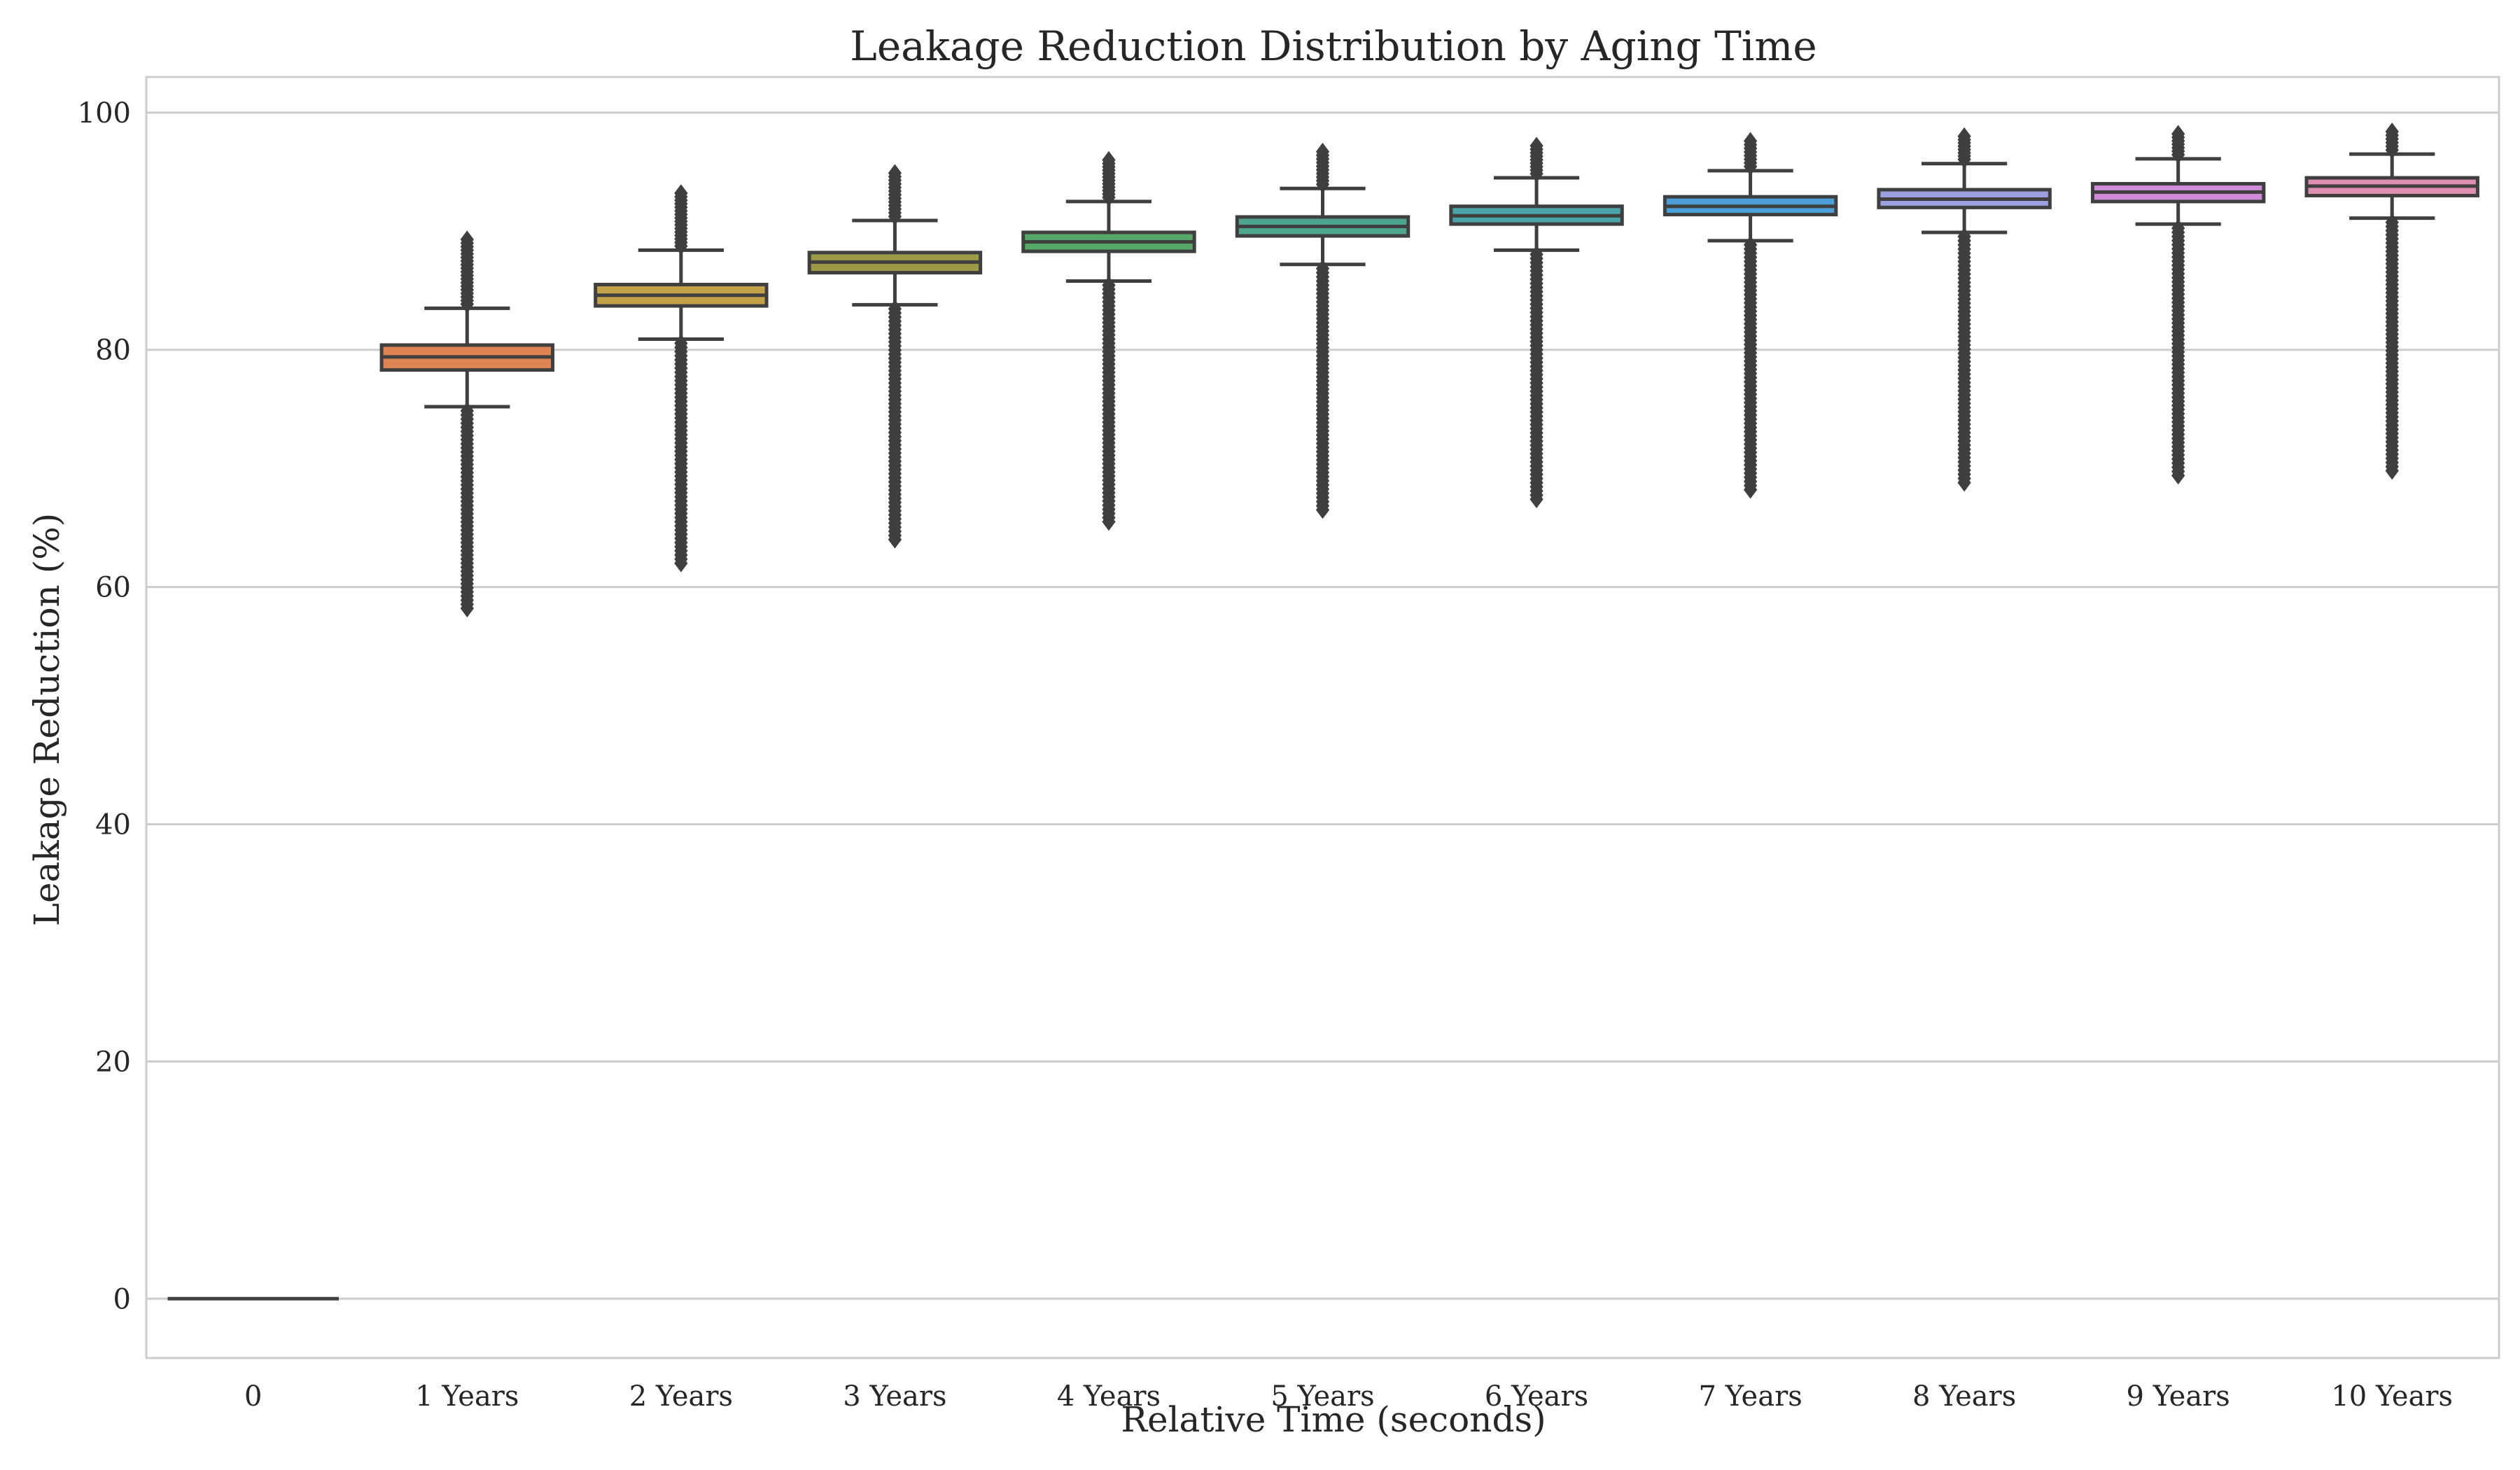  I want to click on x-tick-label-5: 5 Years, so click(1322, 1396).